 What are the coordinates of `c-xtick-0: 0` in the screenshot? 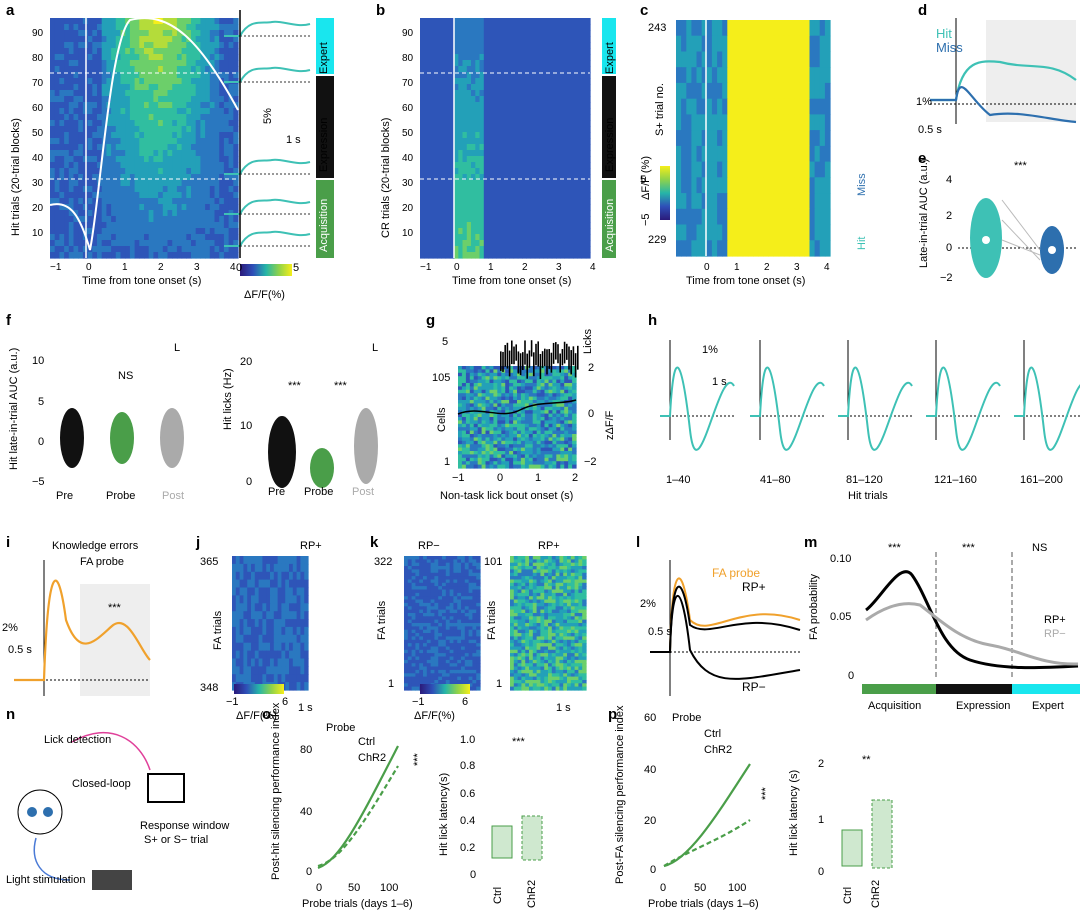 It's located at (707, 267).